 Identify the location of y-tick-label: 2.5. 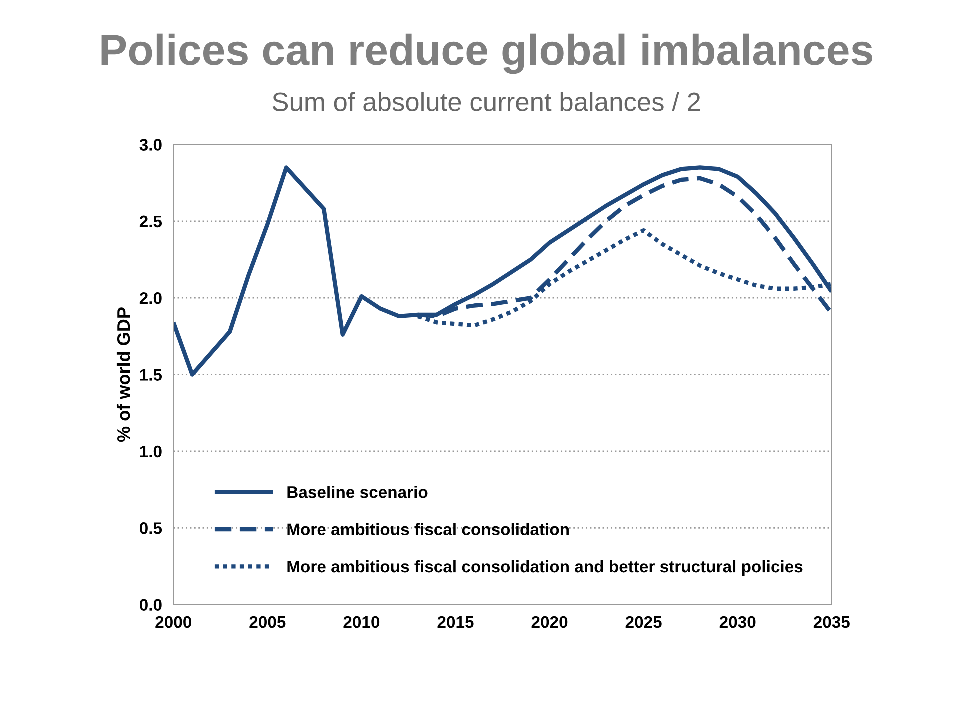
(151, 222).